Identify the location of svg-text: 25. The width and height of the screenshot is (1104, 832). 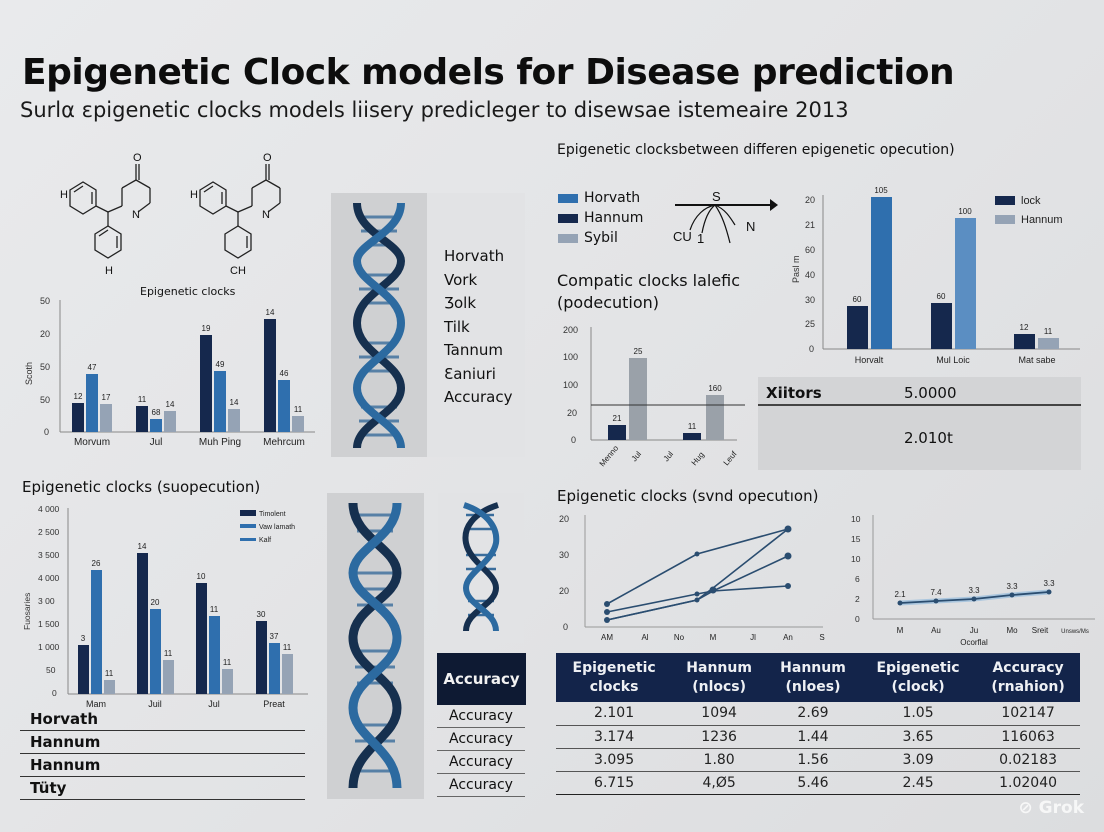
(810, 324).